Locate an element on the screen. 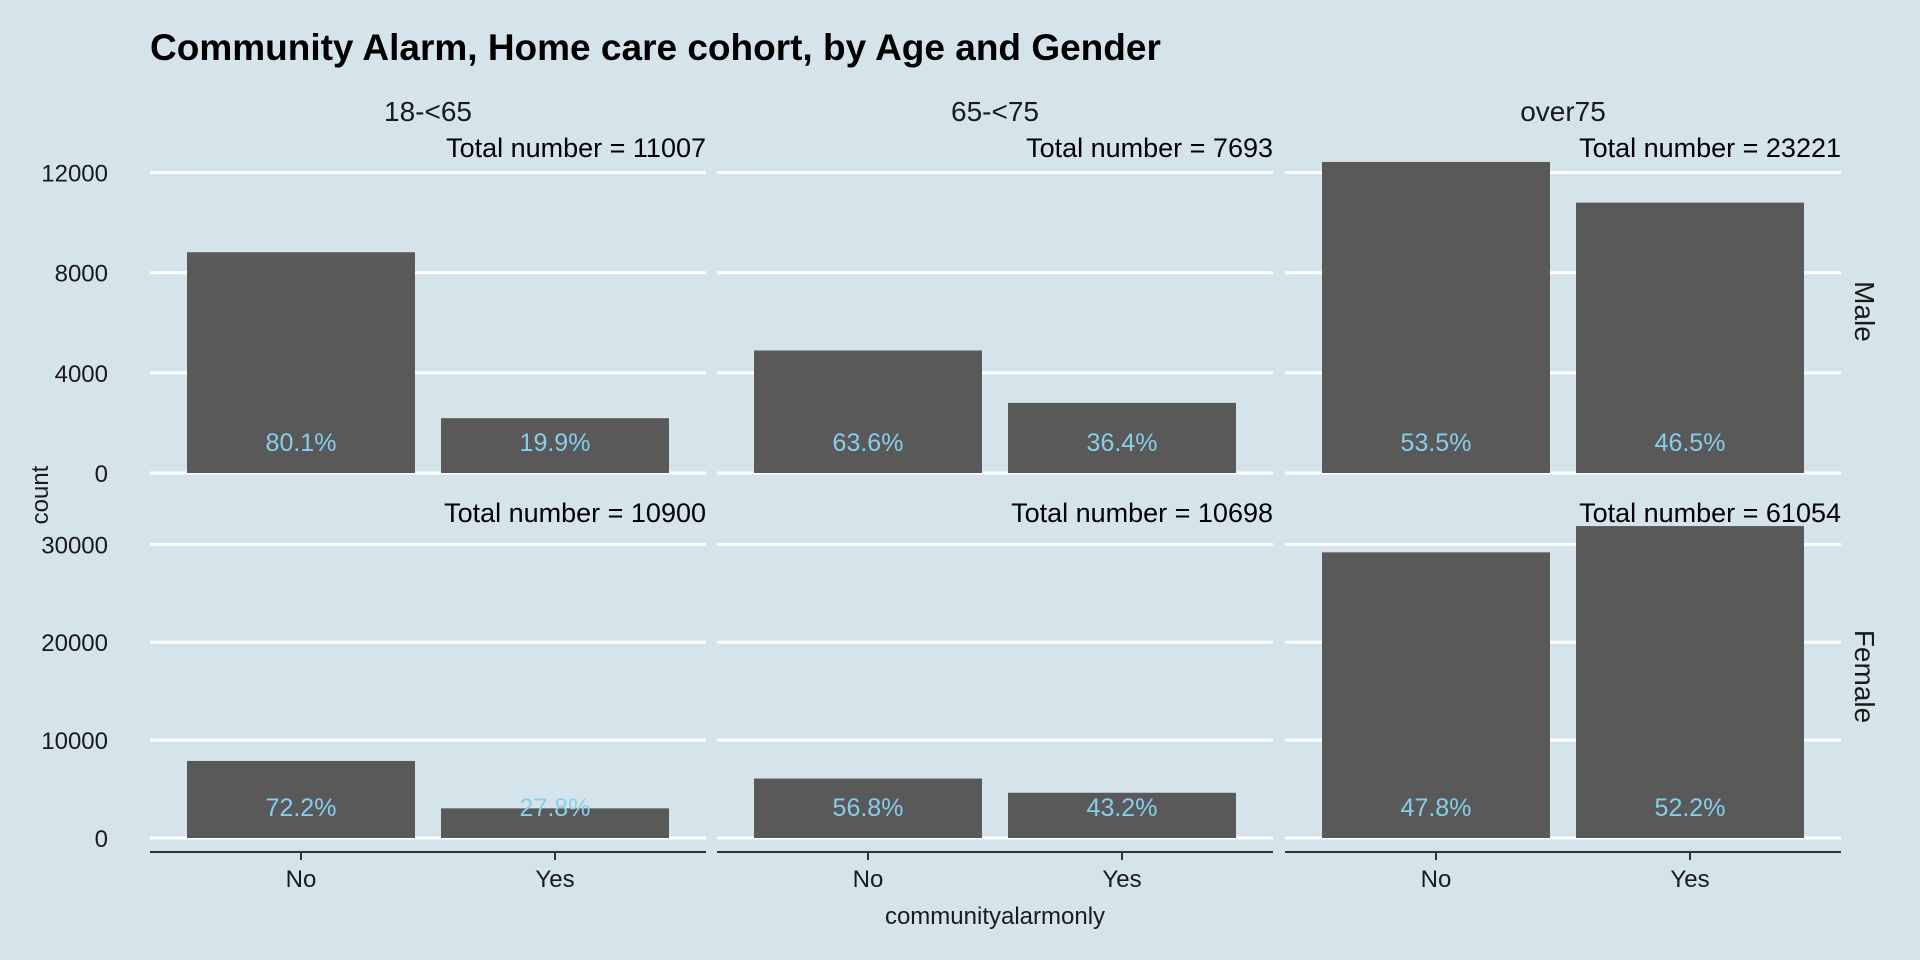 The height and width of the screenshot is (960, 1920). column-strip-label: 65-<75 is located at coordinates (995, 111).